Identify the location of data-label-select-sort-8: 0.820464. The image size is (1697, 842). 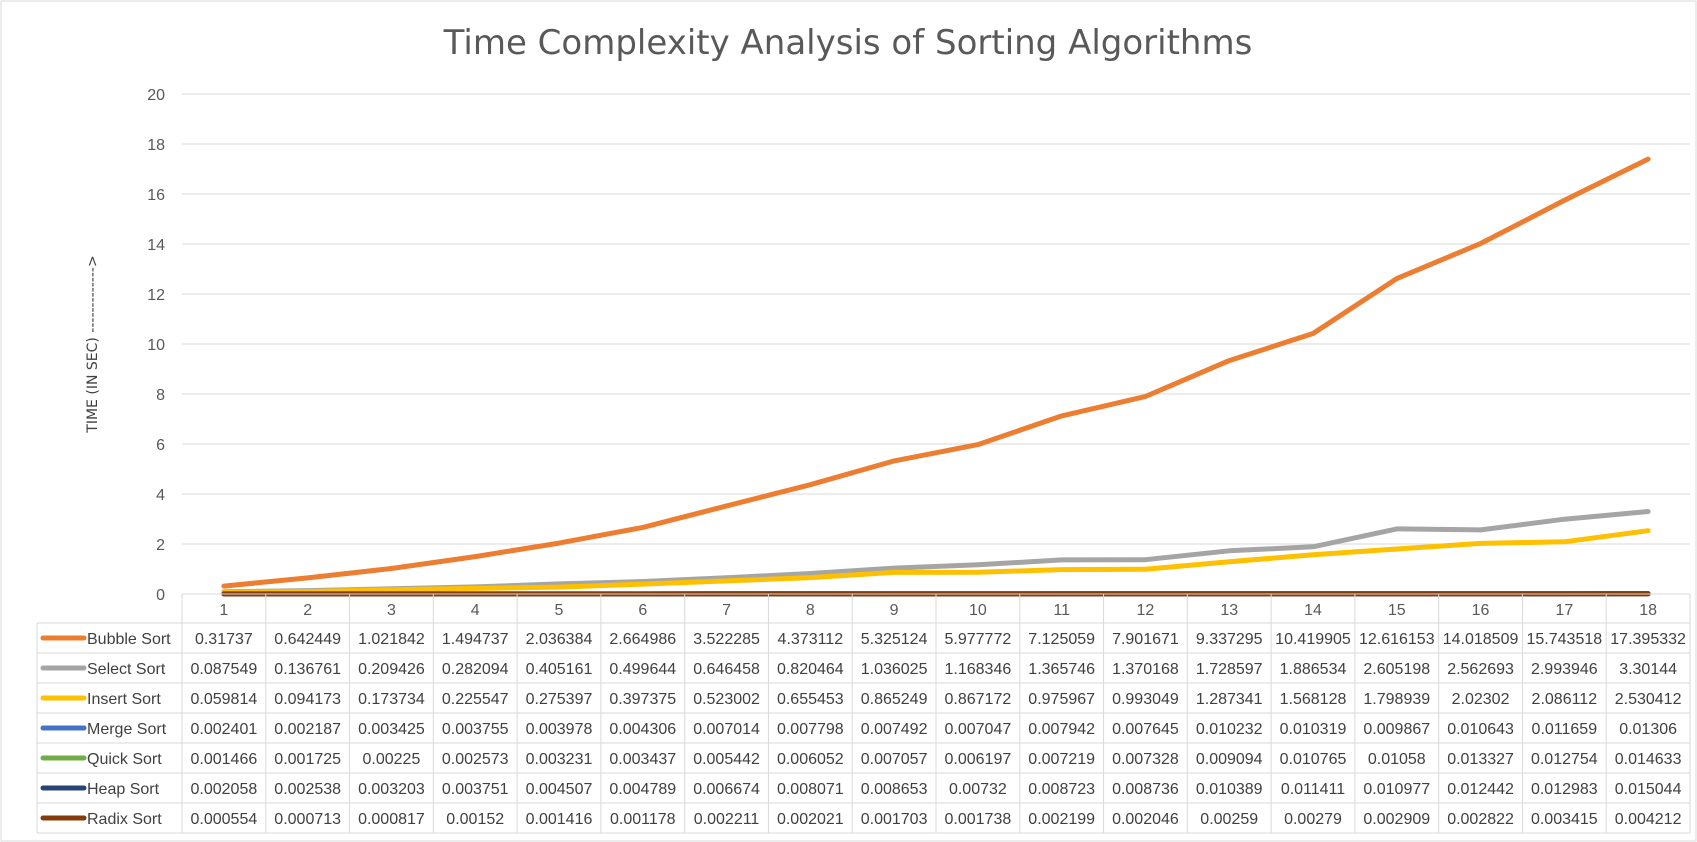
(810, 669).